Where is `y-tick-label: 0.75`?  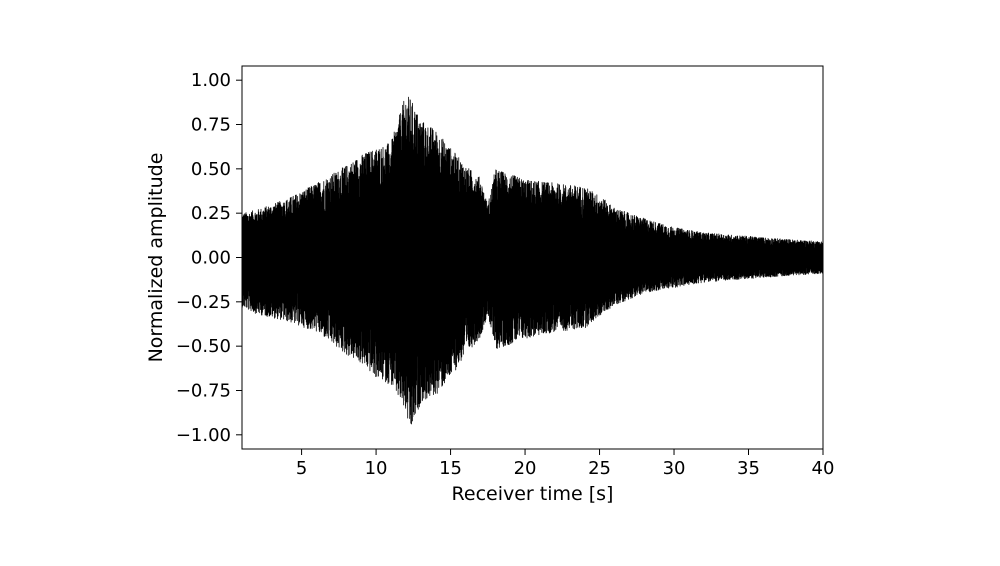
y-tick-label: 0.75 is located at coordinates (211, 125).